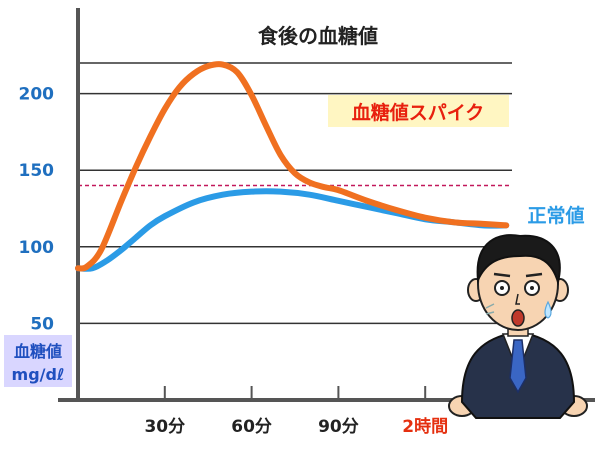  Describe the element at coordinates (37, 171) in the screenshot. I see `y-tick-label-150: 150` at that location.